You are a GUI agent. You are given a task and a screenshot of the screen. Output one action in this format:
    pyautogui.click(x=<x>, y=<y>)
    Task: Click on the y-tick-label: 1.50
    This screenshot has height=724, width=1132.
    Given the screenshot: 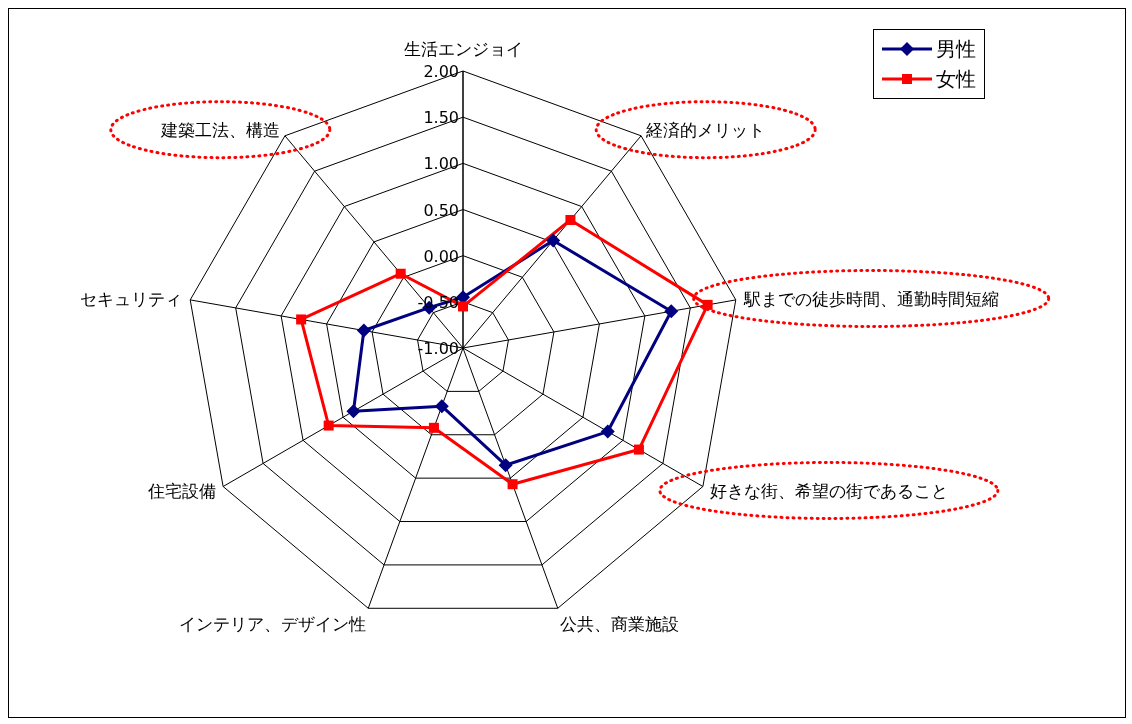 What is the action you would take?
    pyautogui.click(x=441, y=118)
    